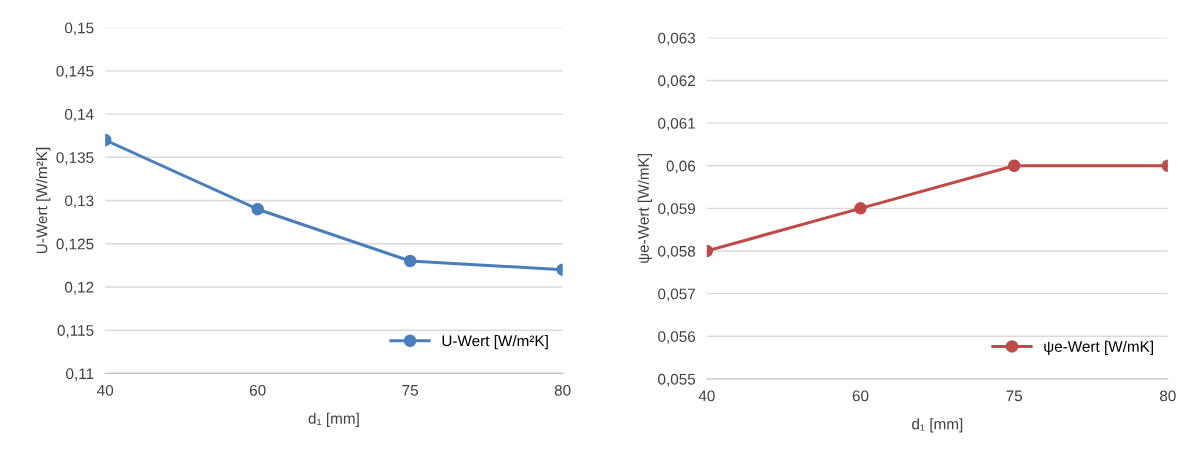 The height and width of the screenshot is (461, 1182). I want to click on legend-label: U-Wert [W/m²K], so click(495, 342).